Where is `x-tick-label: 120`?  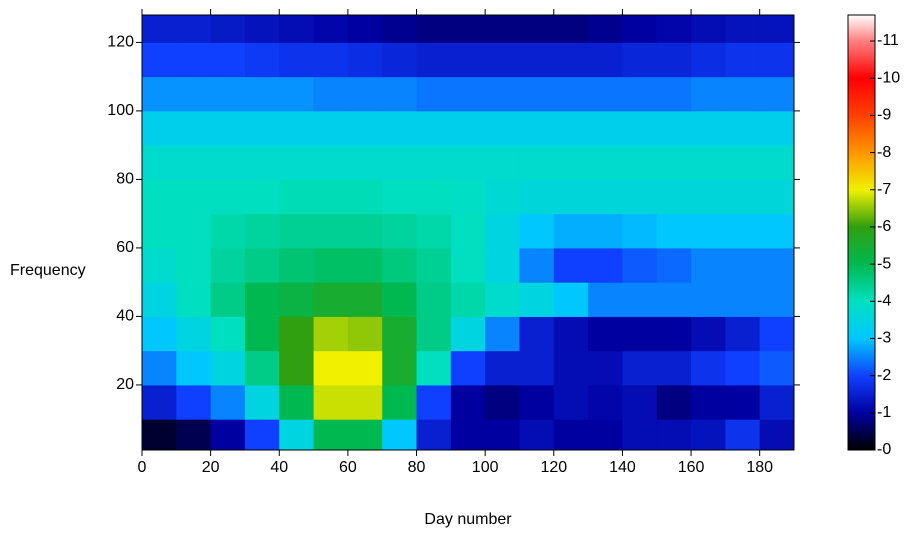
x-tick-label: 120 is located at coordinates (553, 467).